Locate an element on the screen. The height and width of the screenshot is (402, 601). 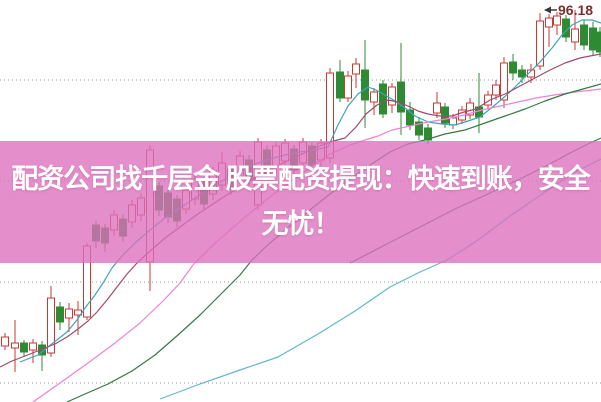
promo-text-line2: 无忧！ is located at coordinates (301, 224).